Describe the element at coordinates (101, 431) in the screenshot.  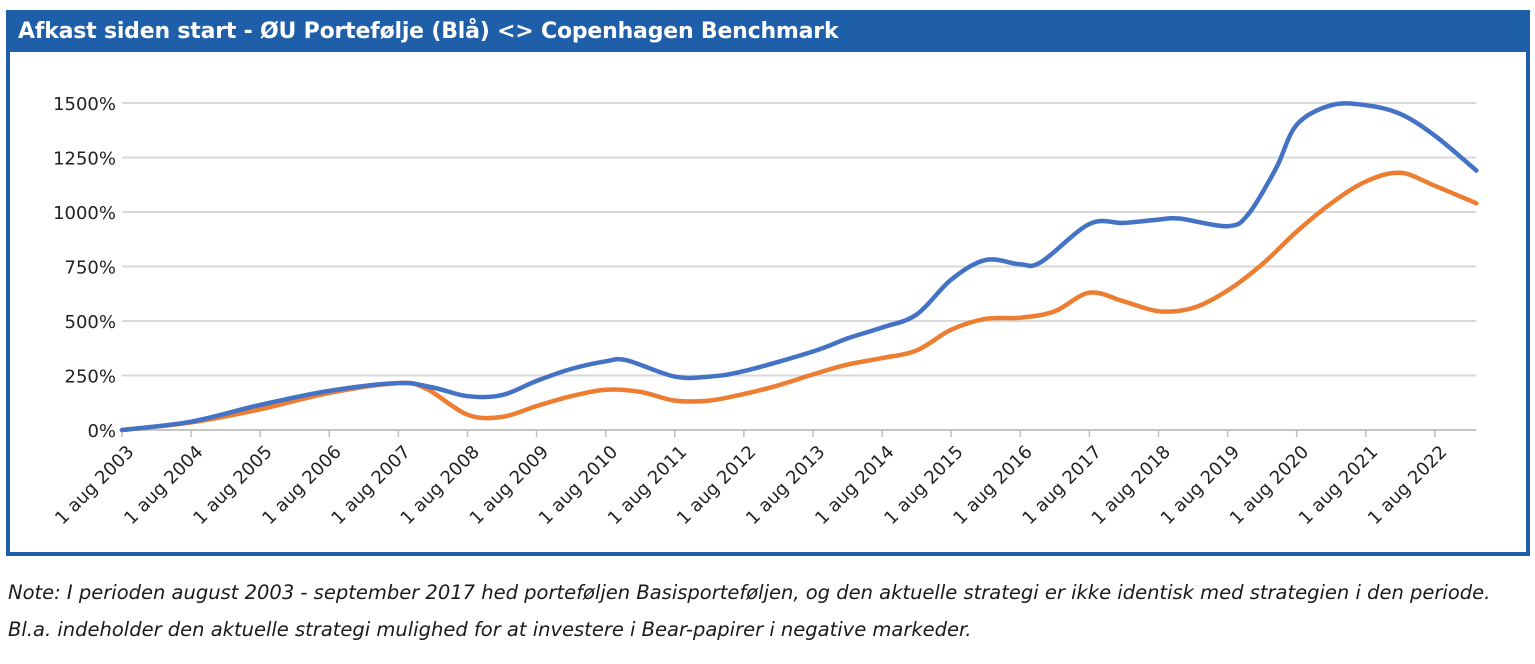
I see `y-tick-label: 0%` at that location.